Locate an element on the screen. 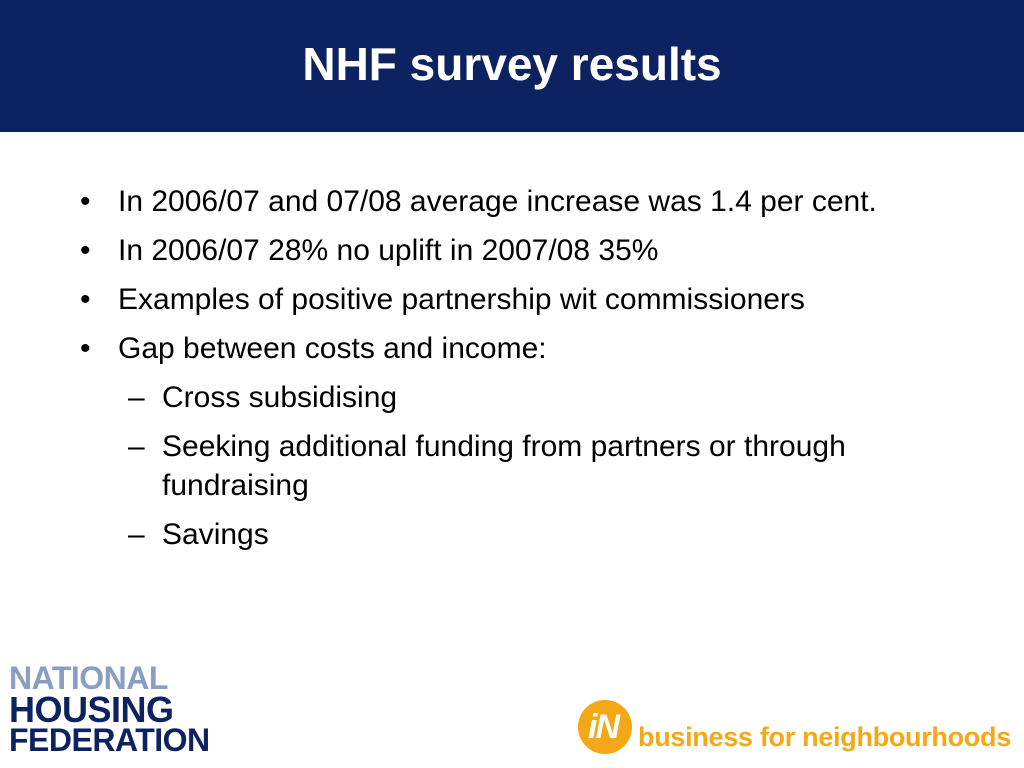 This screenshot has width=1024, height=768. nhf-logo: NATIONAL HOUSING FEDERATION is located at coordinates (109, 709).